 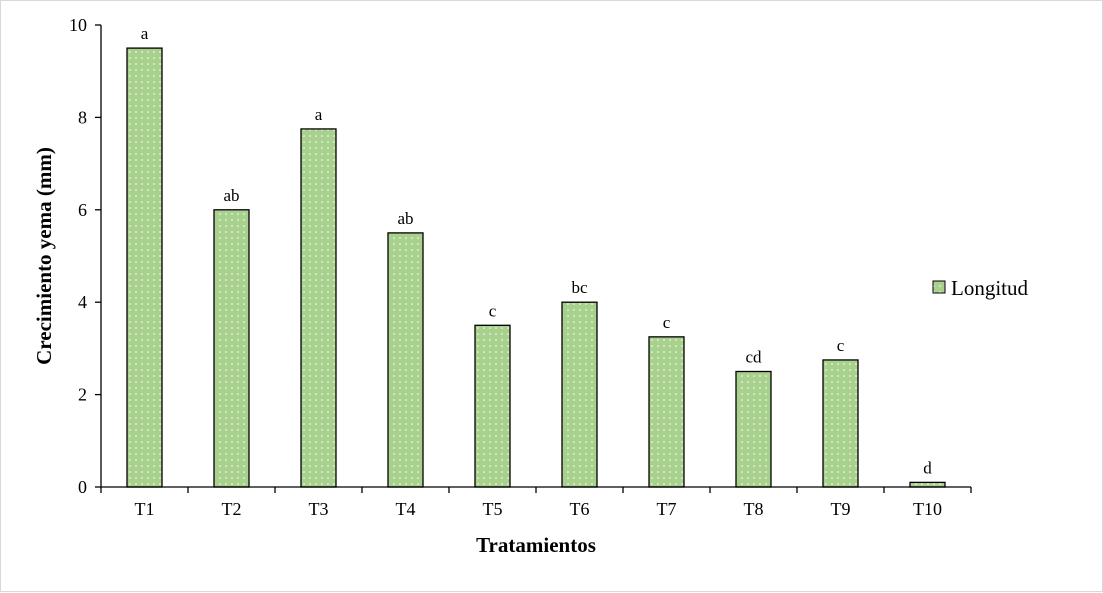 What do you see at coordinates (319, 509) in the screenshot?
I see `x-tick-label: T3` at bounding box center [319, 509].